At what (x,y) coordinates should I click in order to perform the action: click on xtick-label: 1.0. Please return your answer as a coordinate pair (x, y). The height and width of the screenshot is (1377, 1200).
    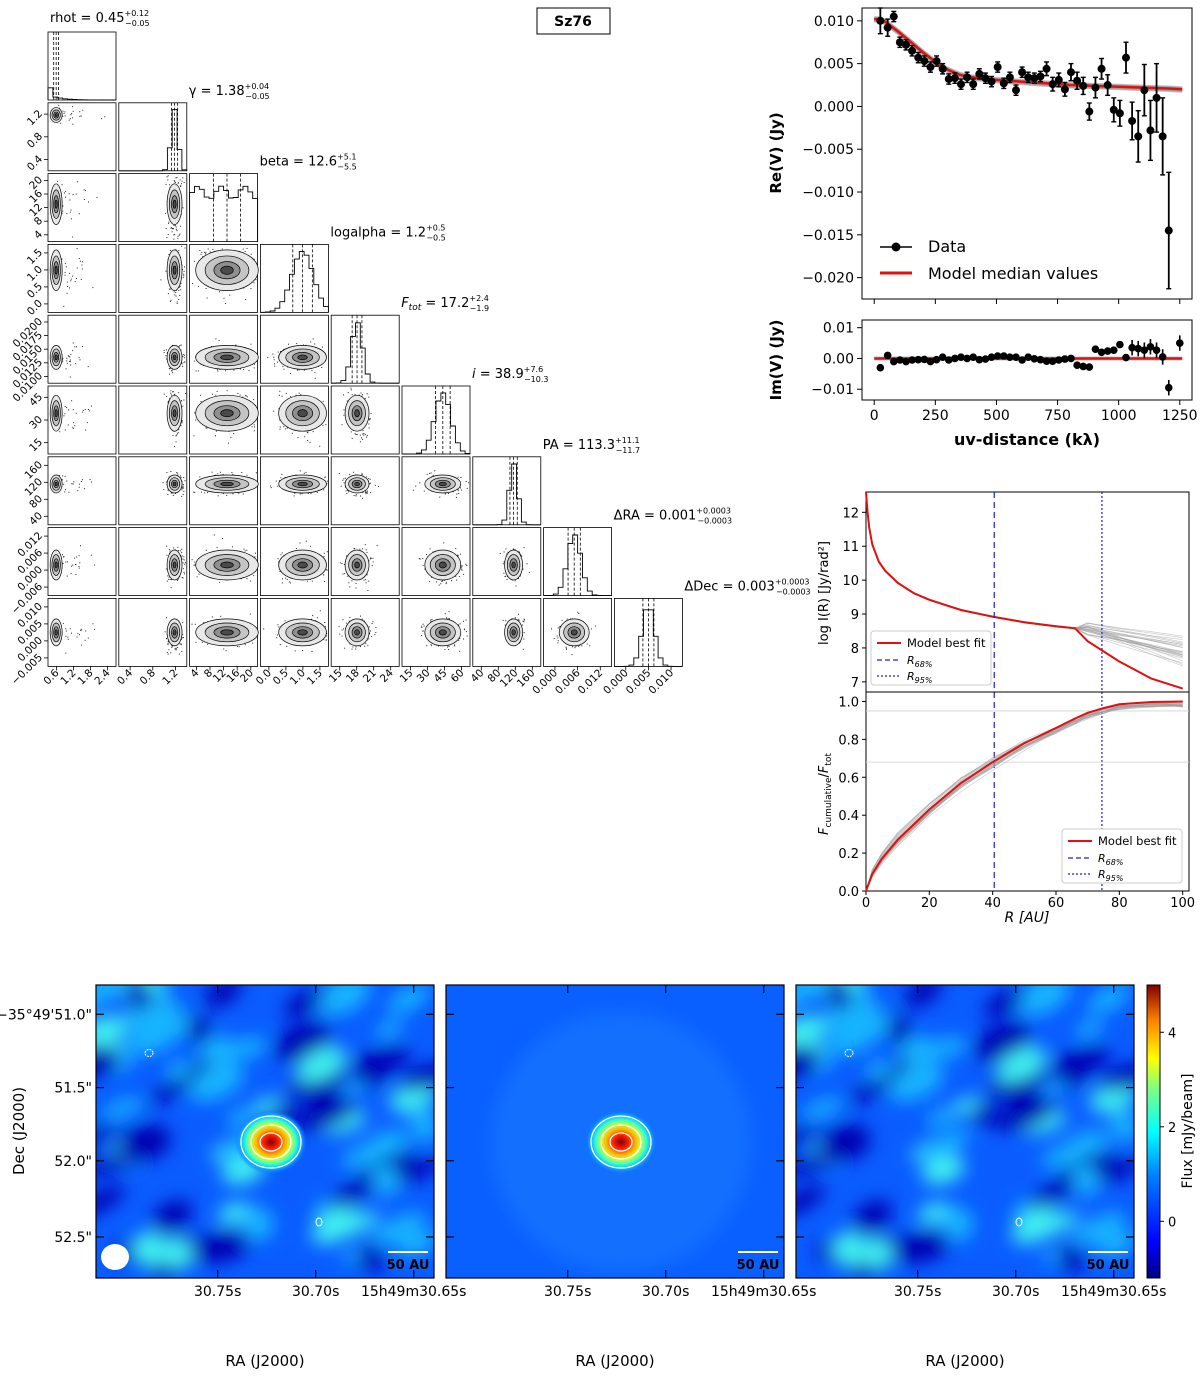
    Looking at the image, I should click on (298, 677).